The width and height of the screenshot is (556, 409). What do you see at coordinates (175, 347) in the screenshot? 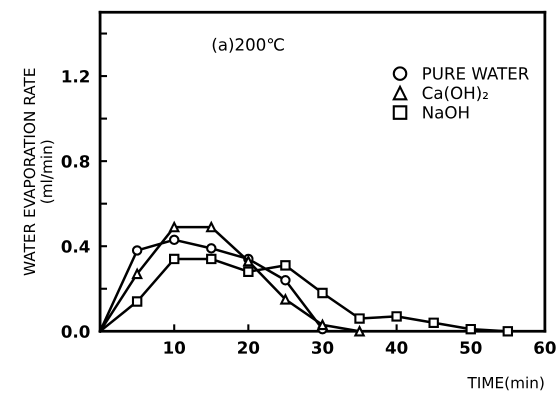
I see `x-tick-label: 10` at bounding box center [175, 347].